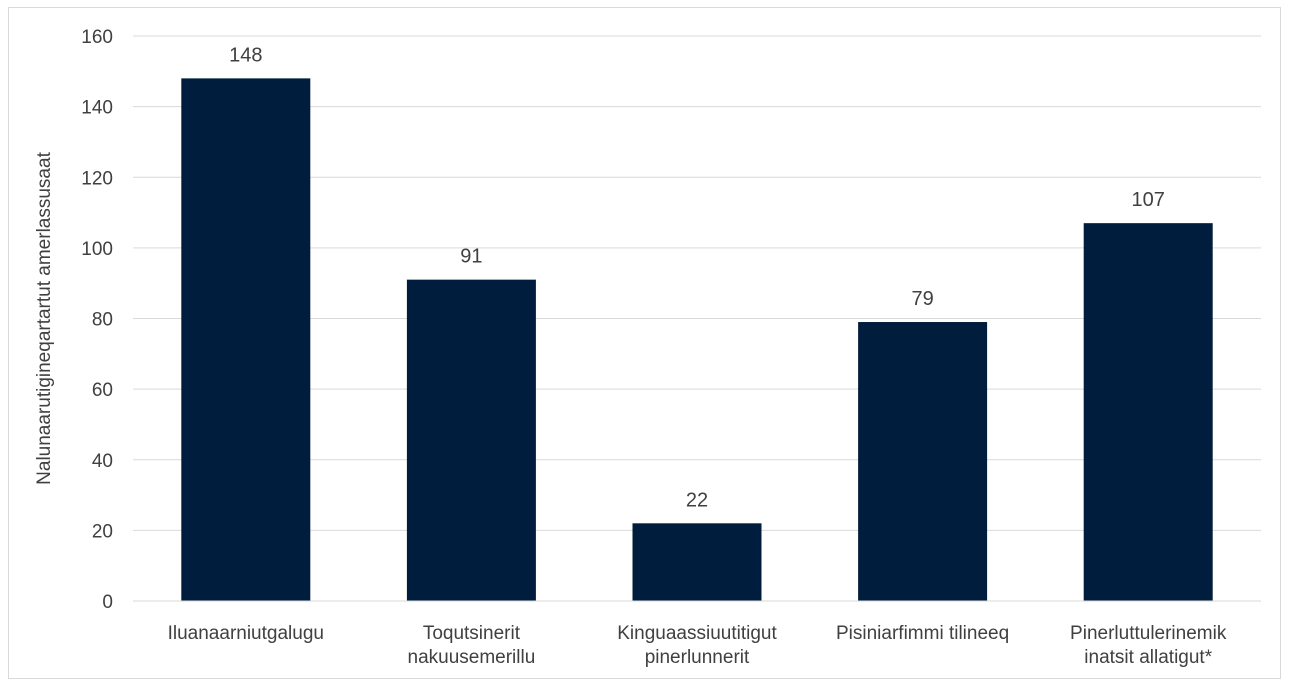  What do you see at coordinates (102, 461) in the screenshot?
I see `y-tick-label: 40` at bounding box center [102, 461].